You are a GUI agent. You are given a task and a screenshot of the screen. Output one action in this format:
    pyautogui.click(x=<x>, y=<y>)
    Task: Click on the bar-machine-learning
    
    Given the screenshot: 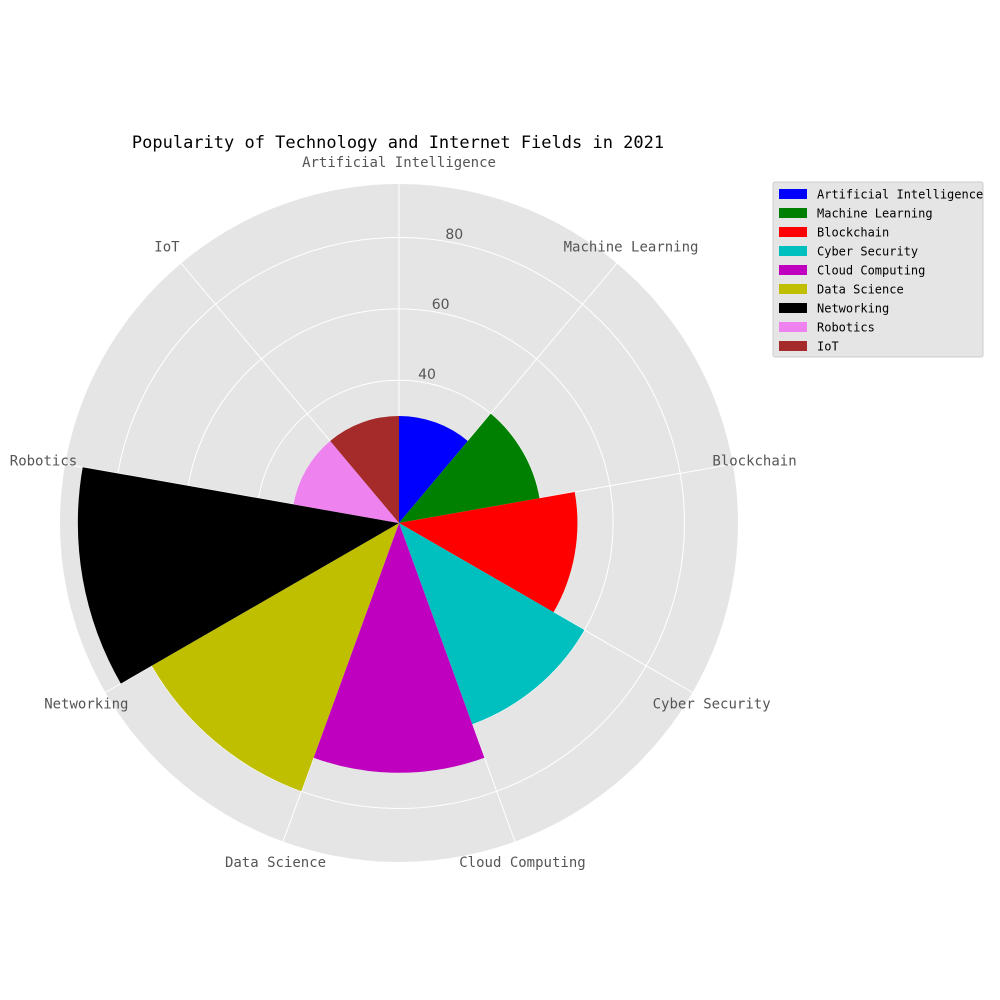 What is the action you would take?
    pyautogui.click(x=469, y=468)
    